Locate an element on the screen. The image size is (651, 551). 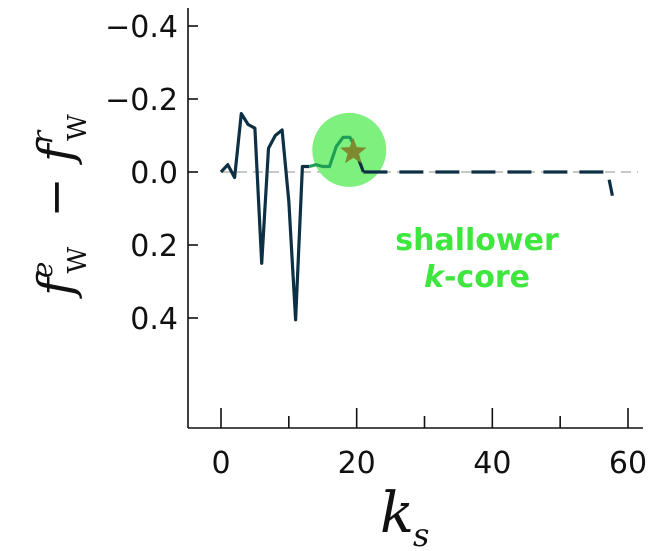
svg-text:feW − frW: fe W − fr W is located at coordinates (59, 206).